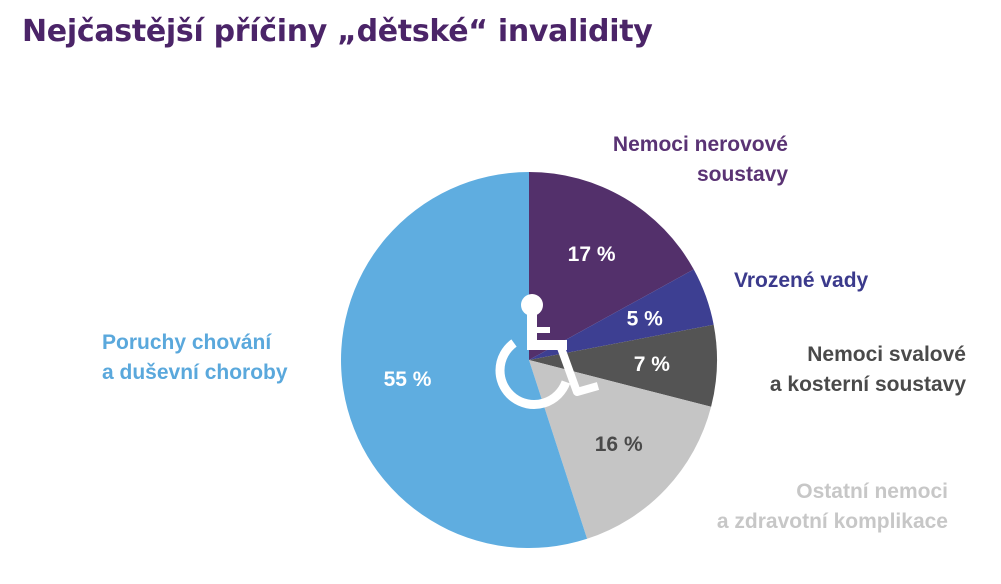 The width and height of the screenshot is (1001, 584). What do you see at coordinates (592, 254) in the screenshot?
I see `pie-value-label-0: 17 %` at bounding box center [592, 254].